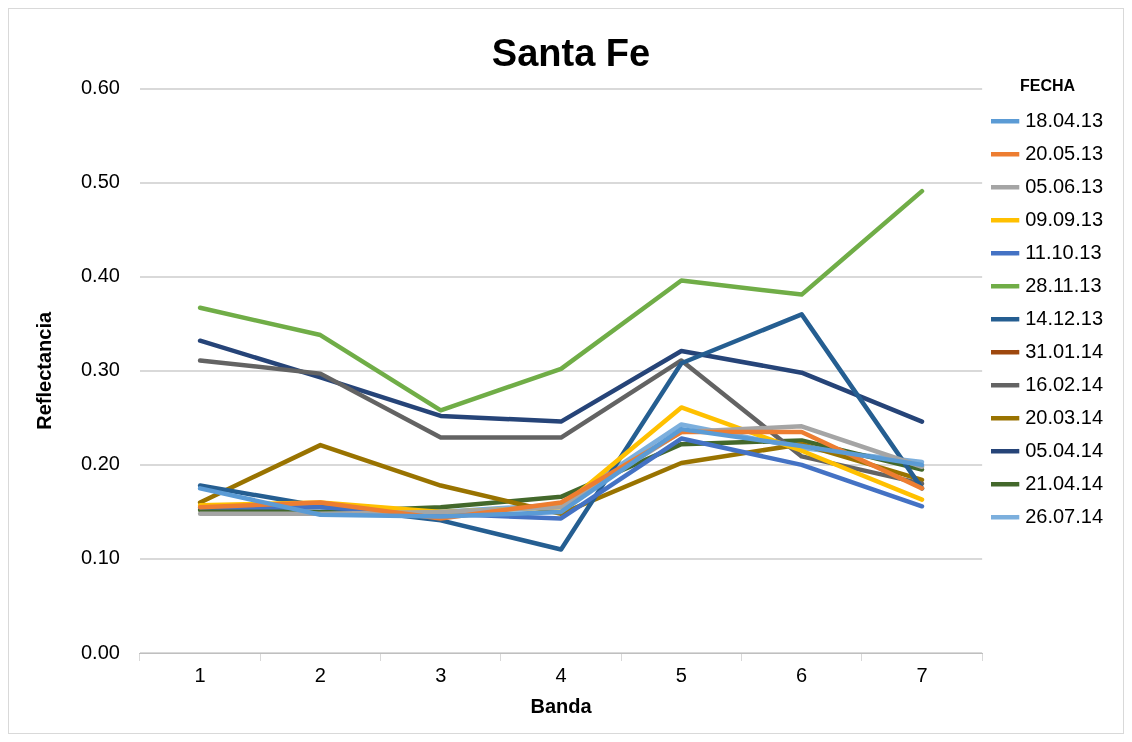 The height and width of the screenshot is (742, 1132). I want to click on y-tick-label: 0.40, so click(100, 275).